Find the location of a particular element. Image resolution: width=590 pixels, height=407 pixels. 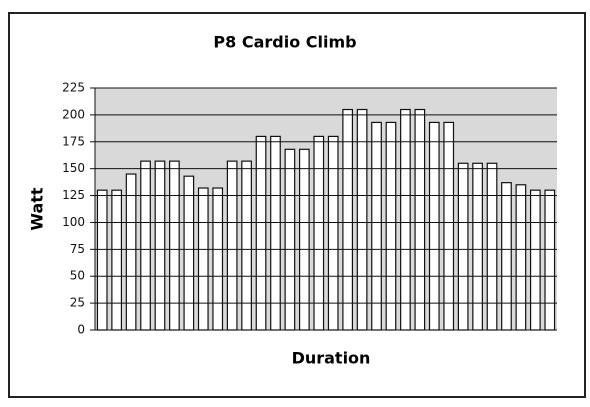

x-axis-label: Duration is located at coordinates (331, 358).